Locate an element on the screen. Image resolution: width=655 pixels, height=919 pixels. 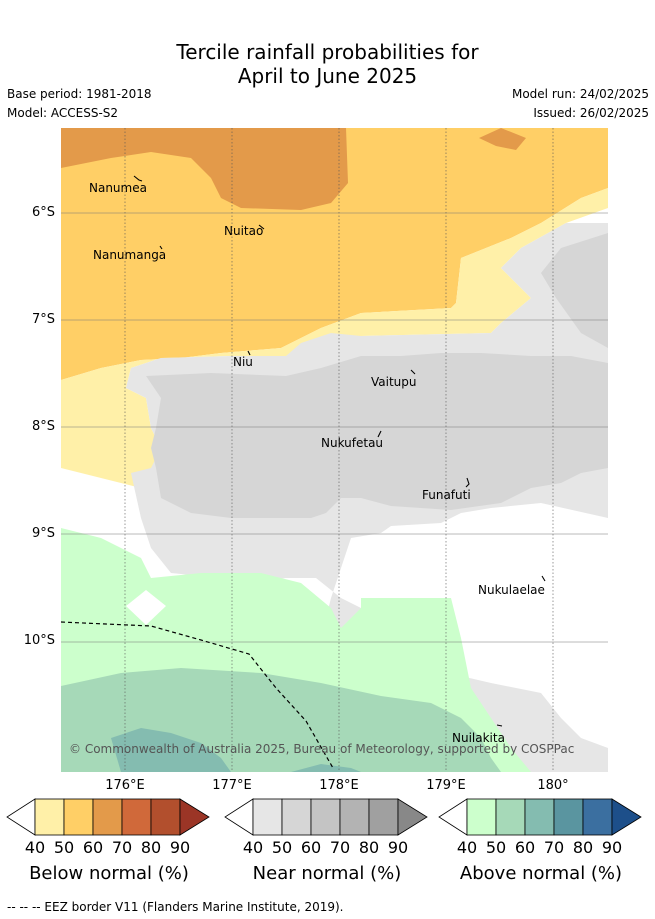
colorbar-below-tick-label: 70 is located at coordinates (122, 847).